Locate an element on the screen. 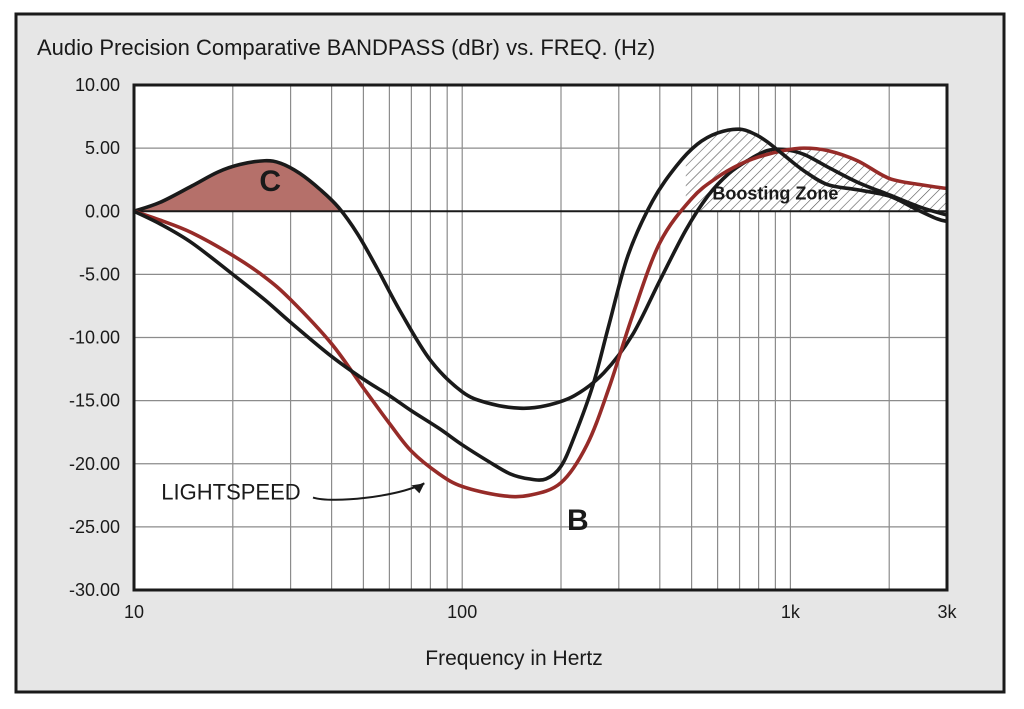 This screenshot has height=709, width=1024. annotation-b: B is located at coordinates (578, 520).